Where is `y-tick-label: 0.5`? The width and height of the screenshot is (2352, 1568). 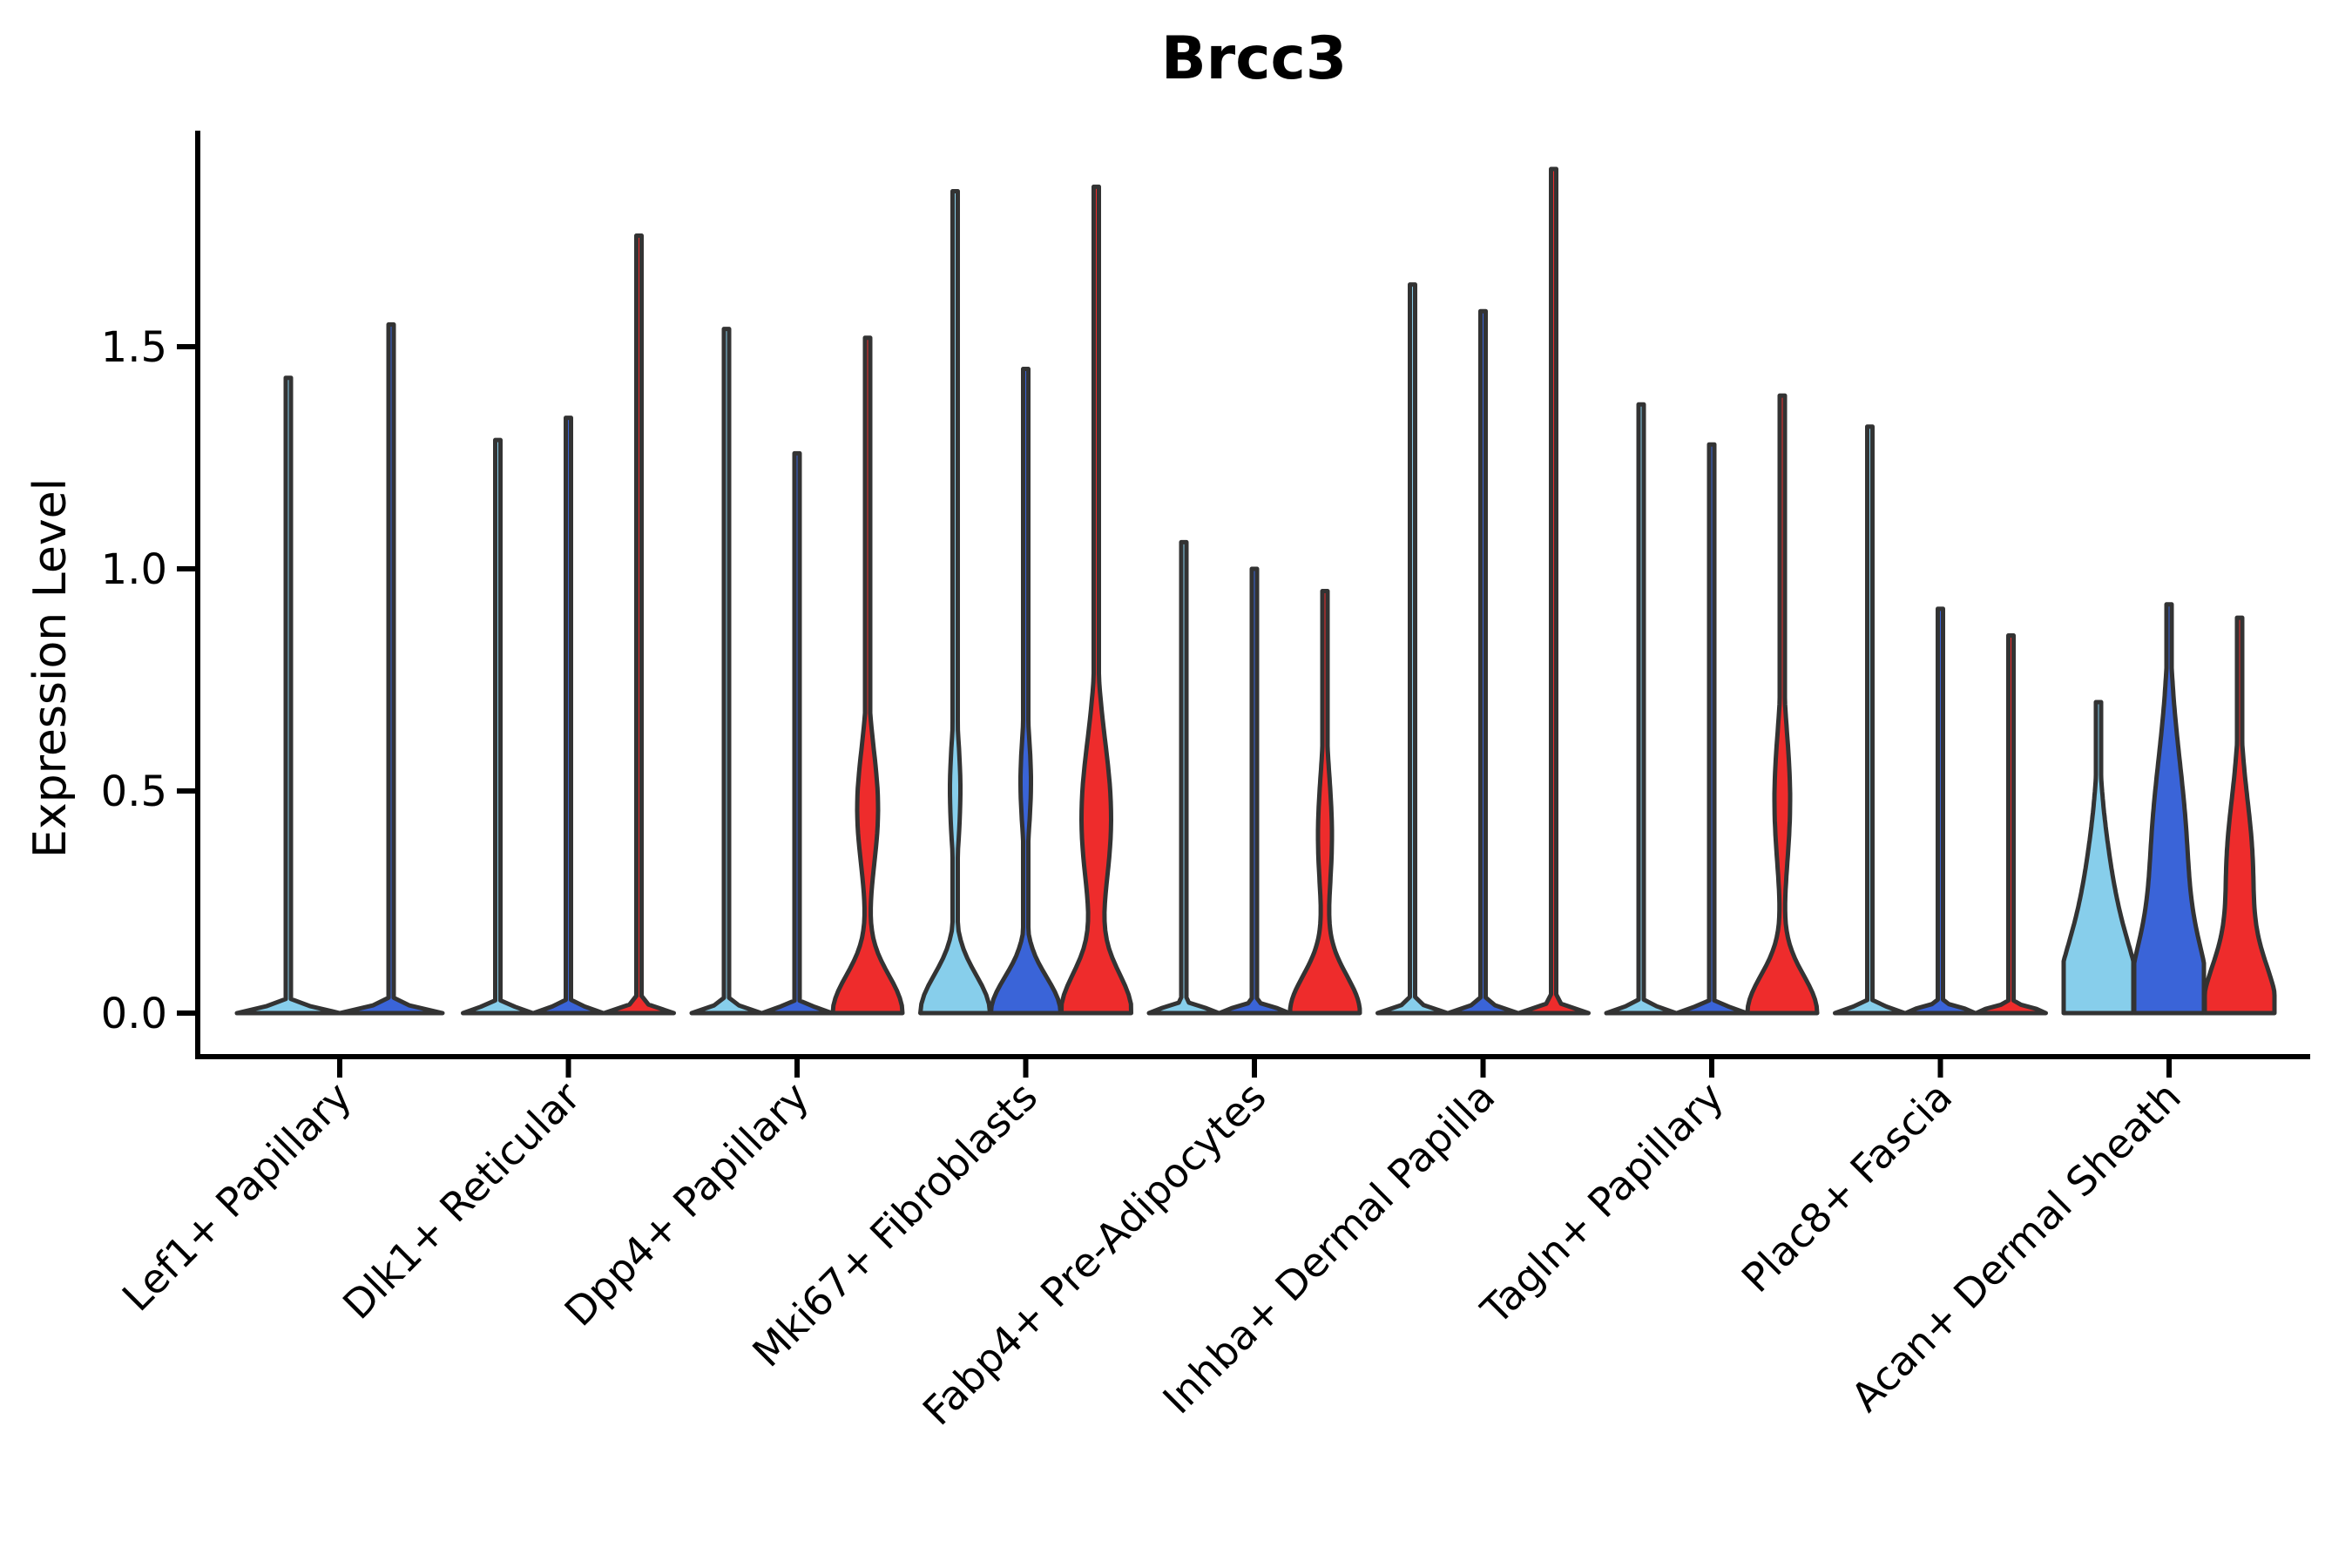
y-tick-label: 0.5 is located at coordinates (134, 791).